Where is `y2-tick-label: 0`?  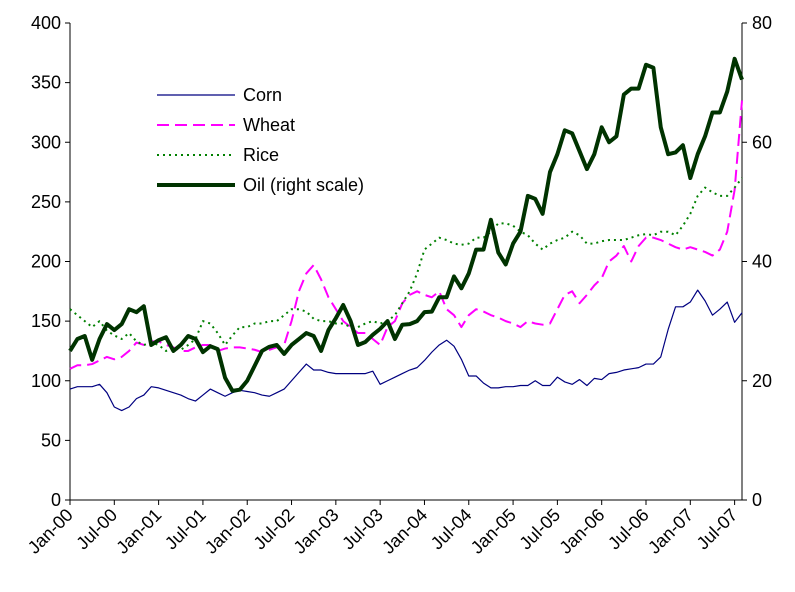
y2-tick-label: 0 is located at coordinates (757, 500).